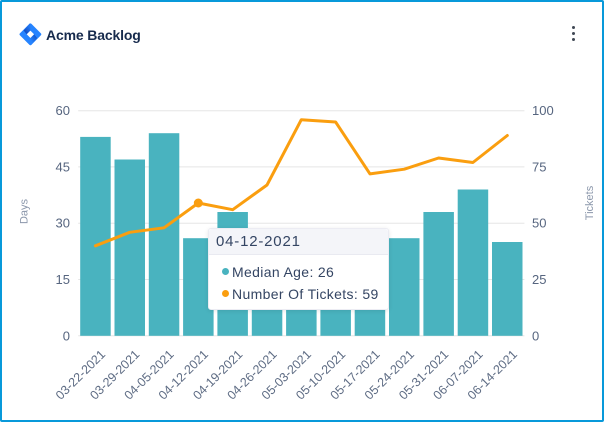 Image resolution: width=604 pixels, height=422 pixels. Describe the element at coordinates (63, 166) in the screenshot. I see `svg-text: 45` at that location.